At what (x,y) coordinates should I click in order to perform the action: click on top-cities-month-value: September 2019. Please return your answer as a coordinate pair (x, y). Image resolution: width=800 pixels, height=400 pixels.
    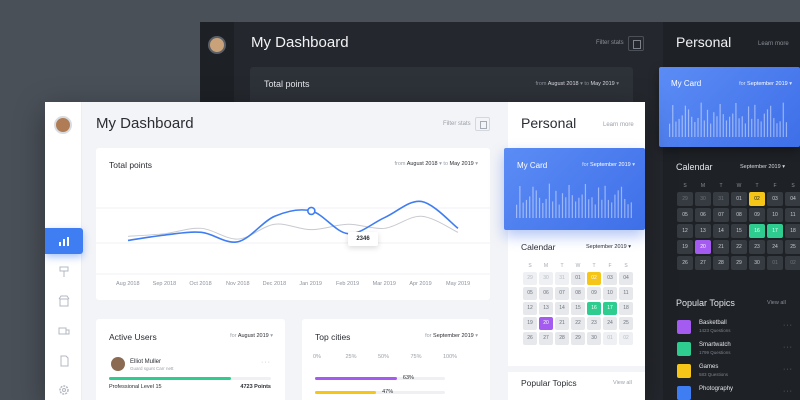
    Looking at the image, I should click on (453, 336).